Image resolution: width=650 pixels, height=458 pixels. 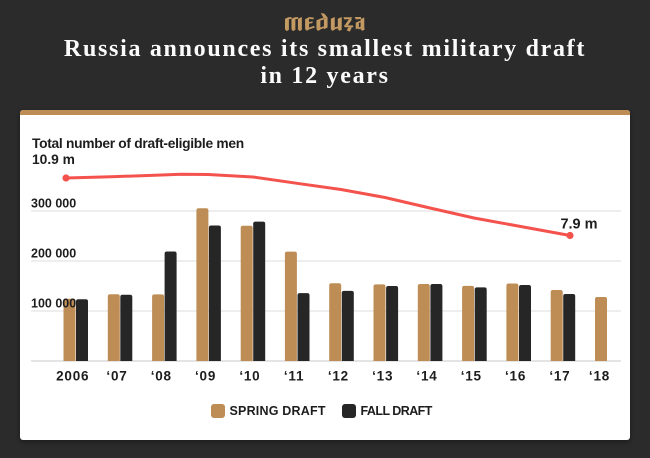 I want to click on svg-text: ‘07, so click(x=116, y=376).